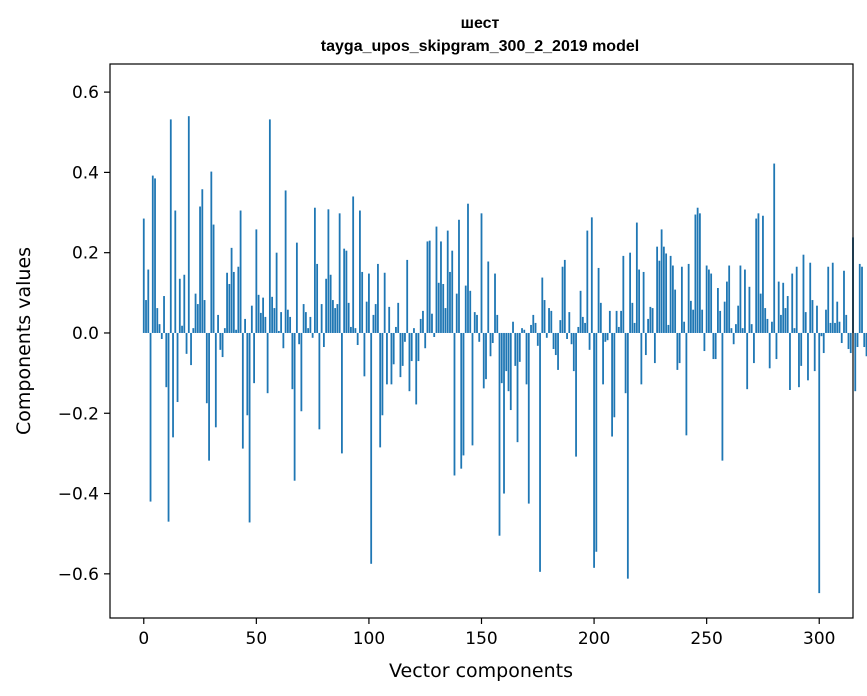  I want to click on y-tick-label-2: −0.2, so click(78, 414).